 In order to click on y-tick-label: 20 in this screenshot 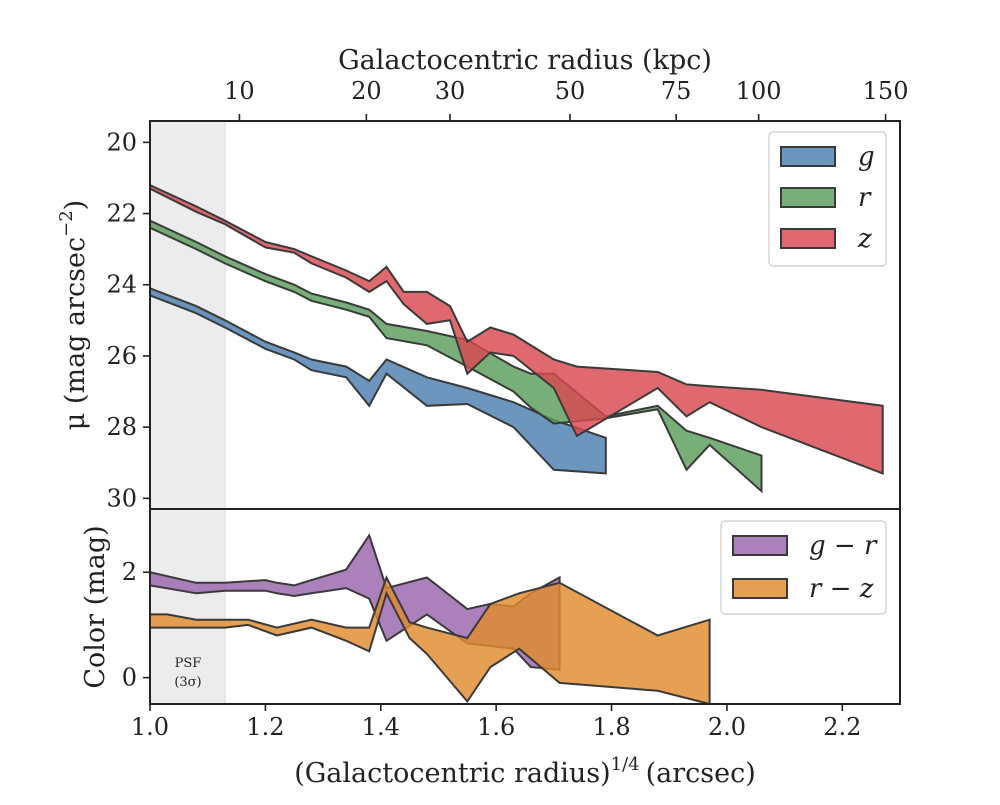, I will do `click(121, 142)`.